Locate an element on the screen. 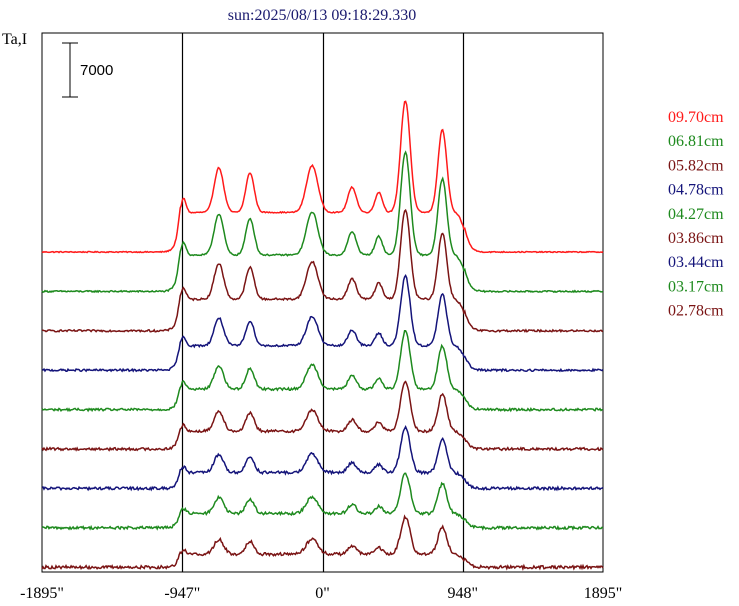 Image resolution: width=739 pixels, height=606 pixels. x-tick-label: -1895" is located at coordinates (42, 593).